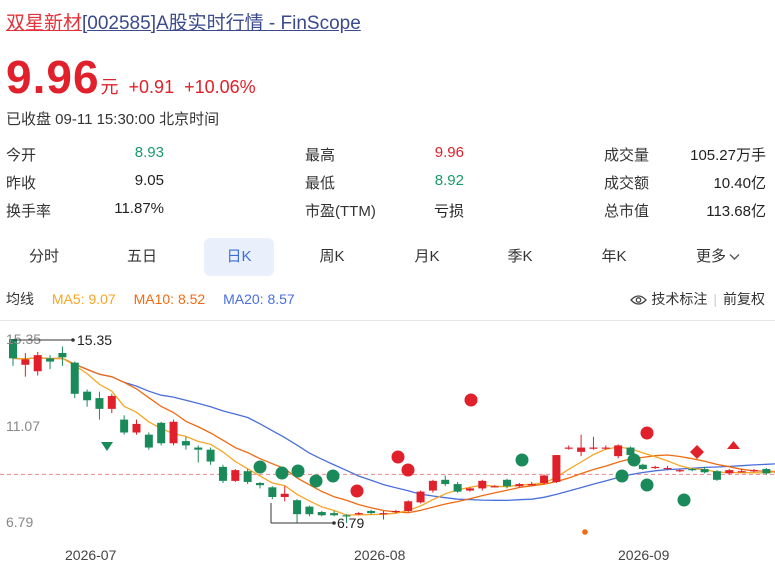  Describe the element at coordinates (83, 299) in the screenshot. I see `ma5-legend: MA5: 9.07` at that location.